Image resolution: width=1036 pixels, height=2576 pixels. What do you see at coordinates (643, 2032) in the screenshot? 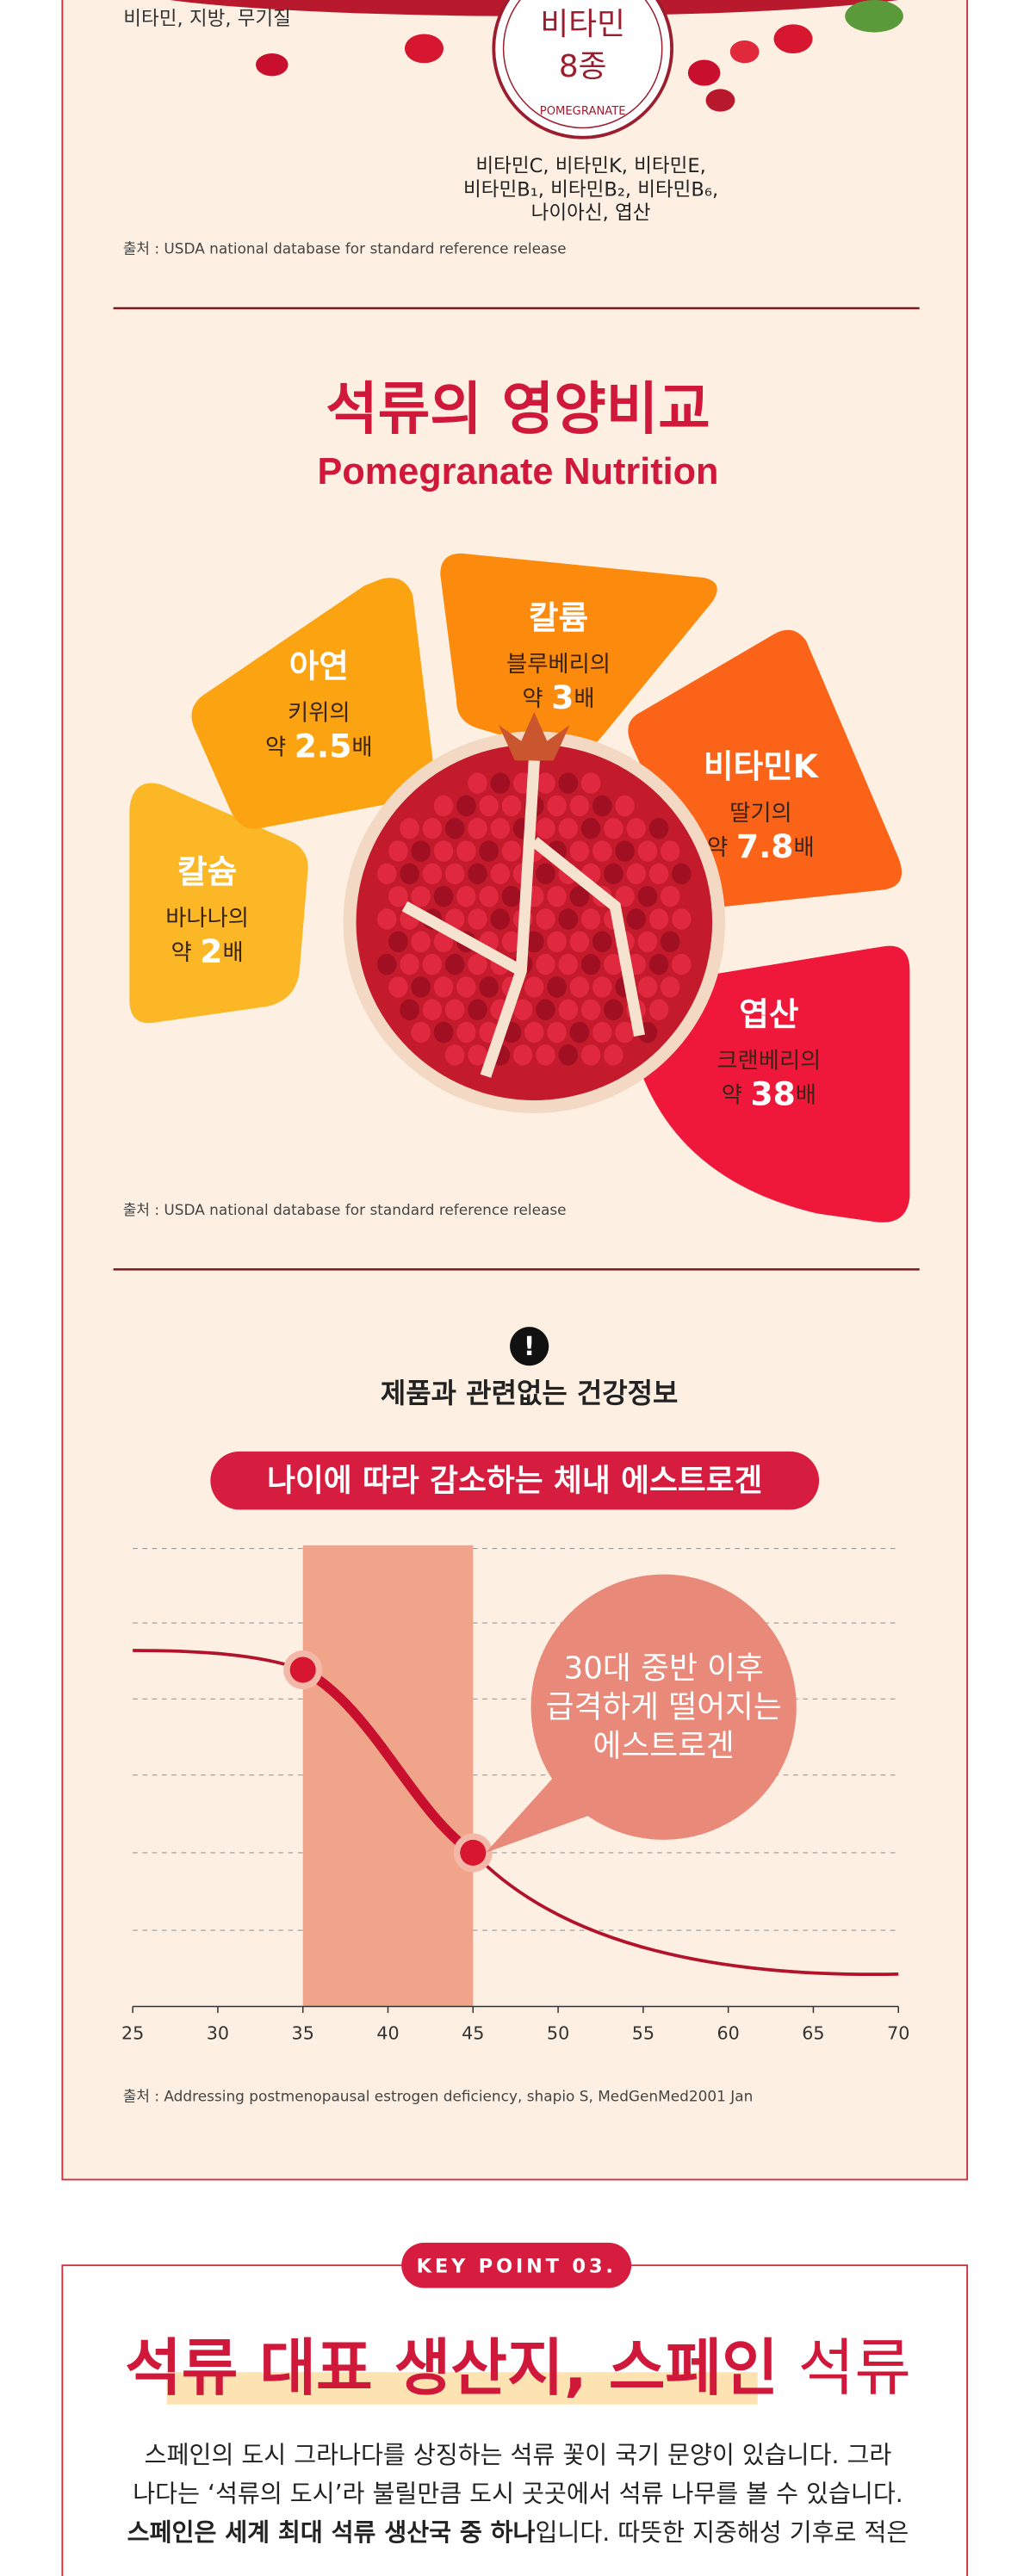
I see `x-tick-label: 55` at bounding box center [643, 2032].